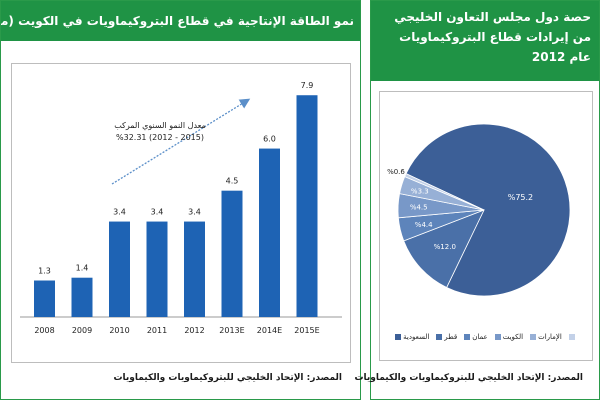  I want to click on bar-value-label: 7.9, so click(307, 85).